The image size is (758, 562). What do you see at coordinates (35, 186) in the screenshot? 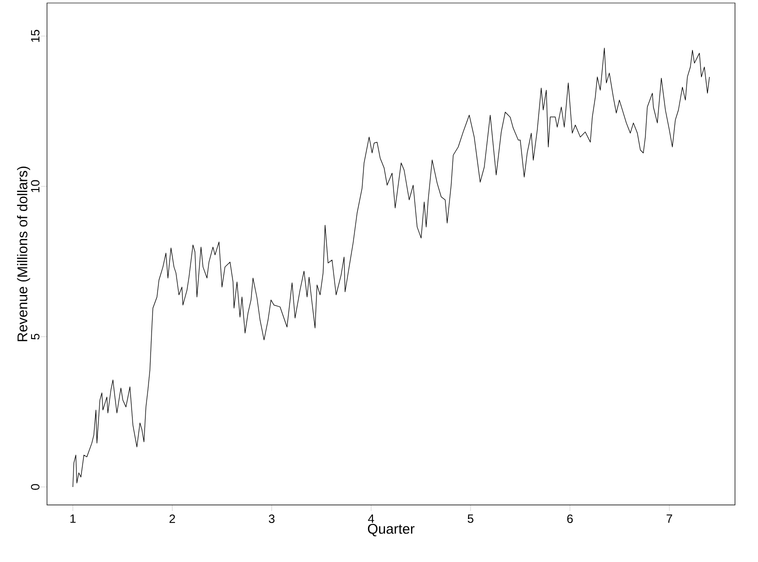
I see `y-tick-label: 10` at bounding box center [35, 186].